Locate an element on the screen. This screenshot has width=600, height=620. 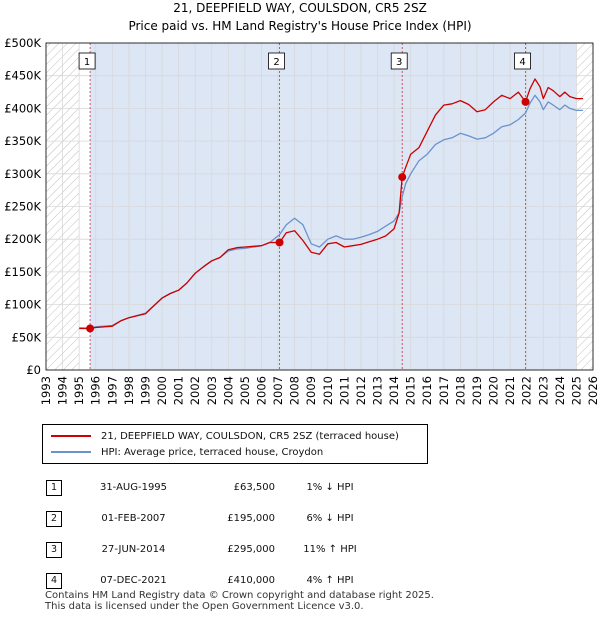
x-tick-label: 2026 is located at coordinates (593, 390).